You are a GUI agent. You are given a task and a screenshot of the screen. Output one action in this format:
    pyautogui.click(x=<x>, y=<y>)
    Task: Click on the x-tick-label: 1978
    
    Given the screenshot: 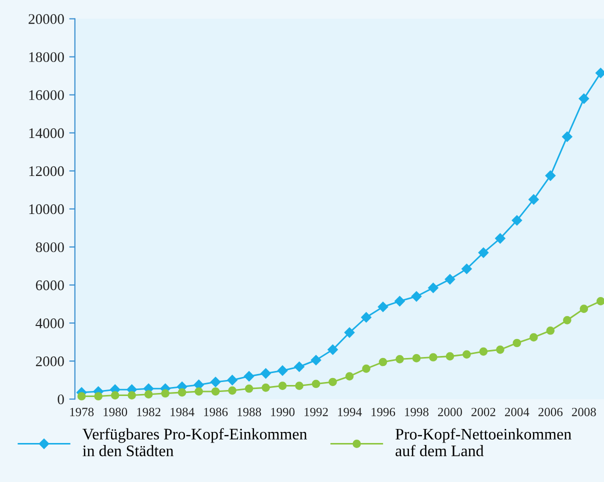 What is the action you would take?
    pyautogui.click(x=82, y=412)
    